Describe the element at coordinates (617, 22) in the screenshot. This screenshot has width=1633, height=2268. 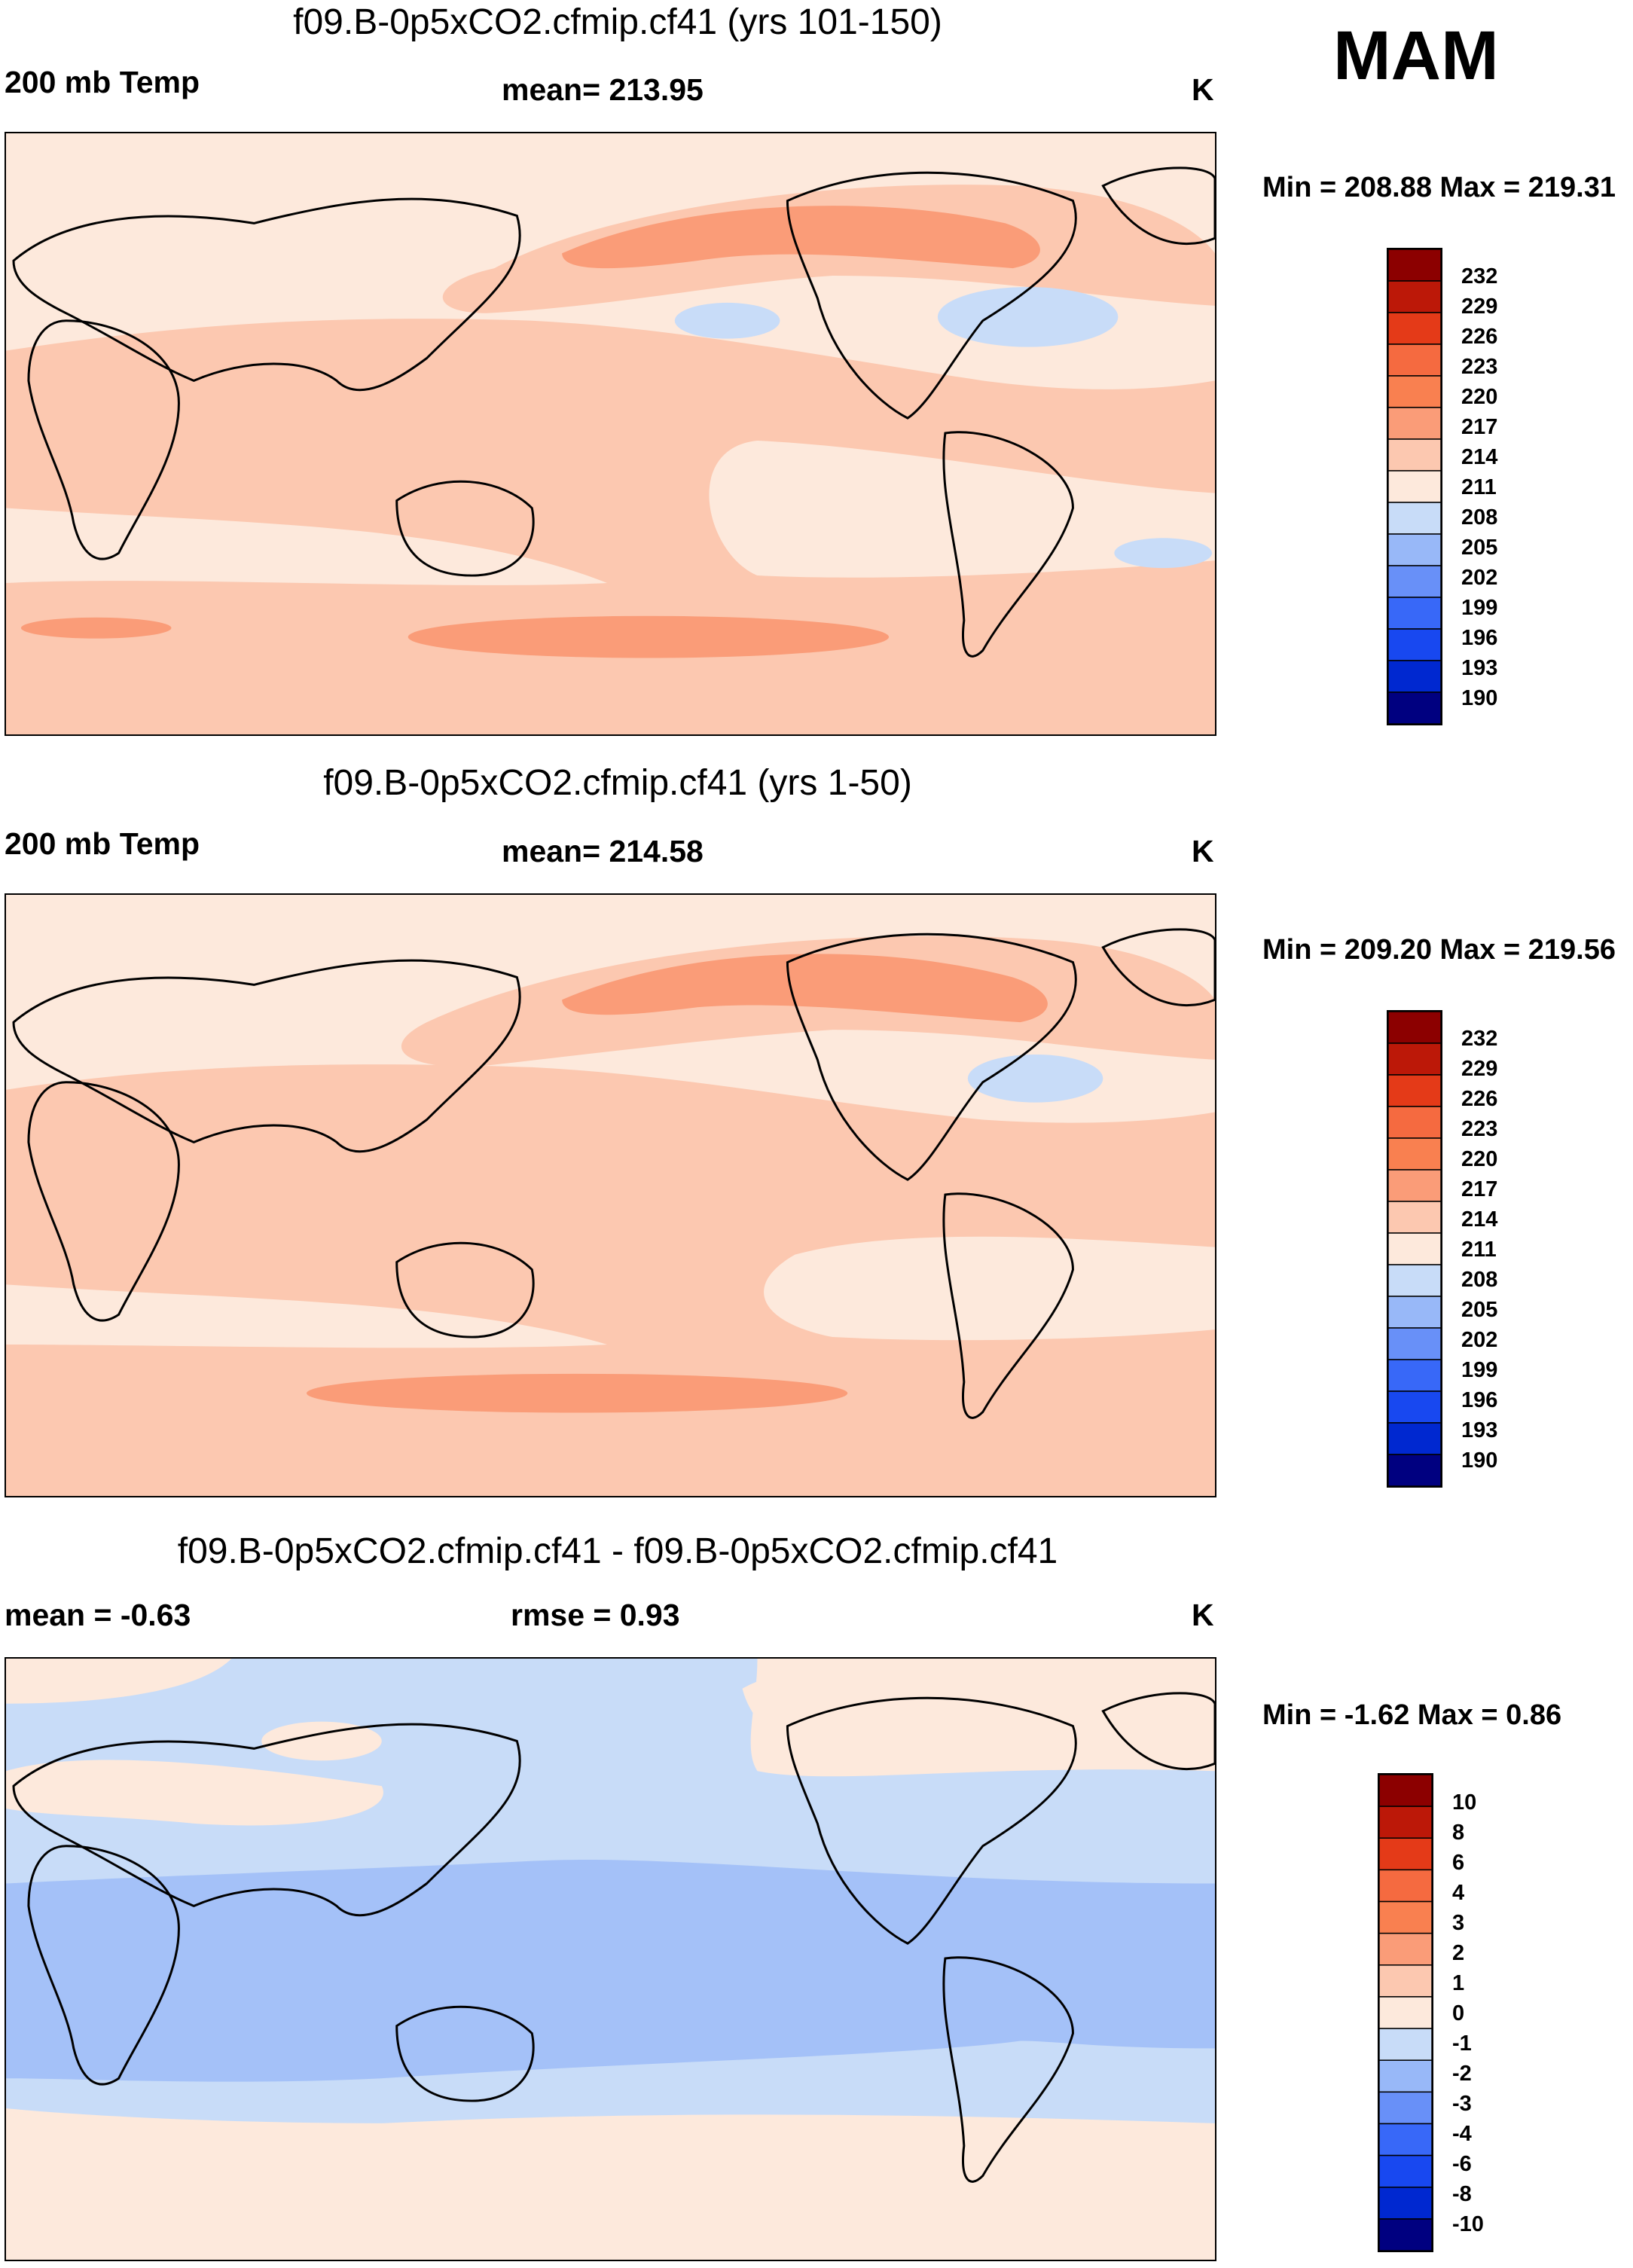
I see `panel-1-title: f09.B-0p5xCO2.cfmip.cf41 (yrs 101-150)` at that location.